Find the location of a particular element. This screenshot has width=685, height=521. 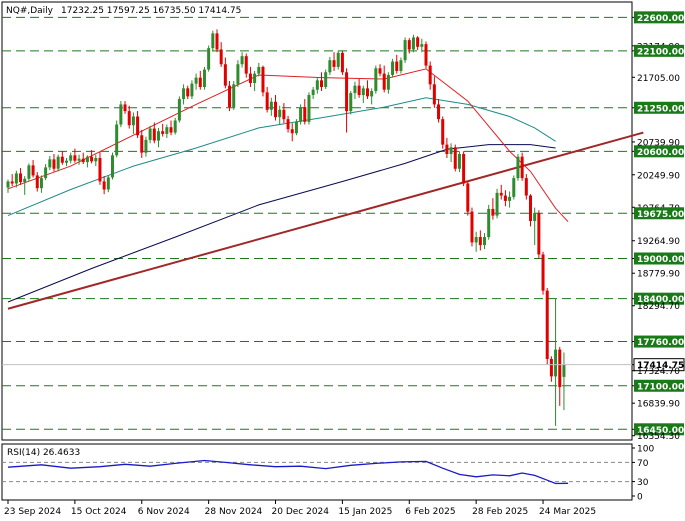

level-label: 18400.00 is located at coordinates (660, 300).